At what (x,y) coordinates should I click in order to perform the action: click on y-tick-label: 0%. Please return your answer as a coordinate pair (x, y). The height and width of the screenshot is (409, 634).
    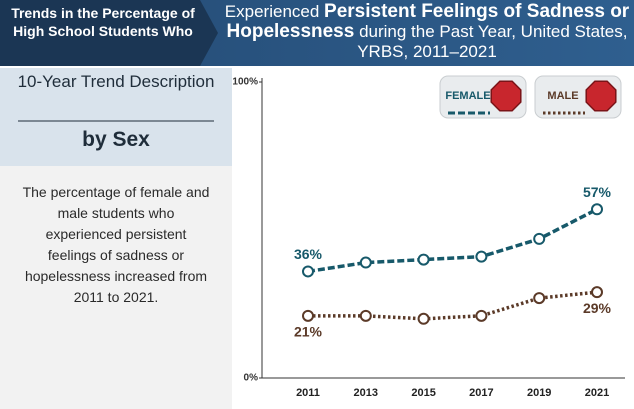
    Looking at the image, I should click on (251, 378).